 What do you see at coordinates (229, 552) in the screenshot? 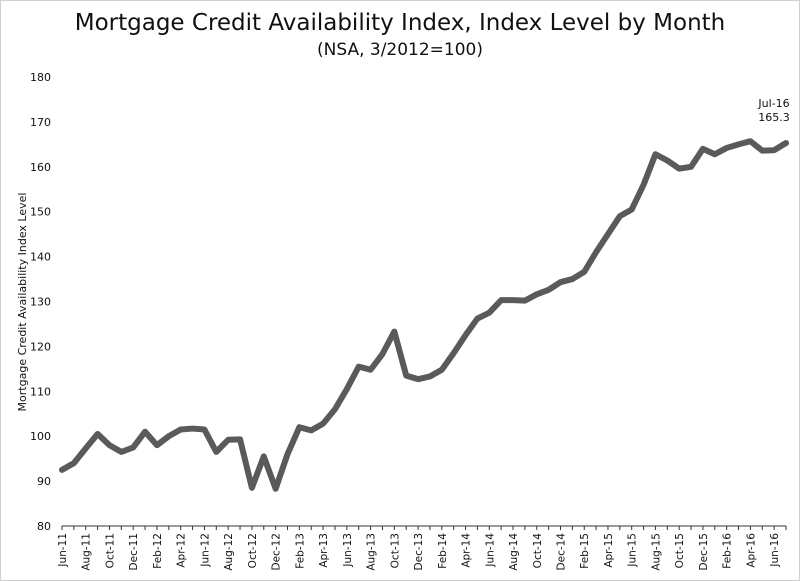
I see `x-tick-label: Aug-12` at bounding box center [229, 552].